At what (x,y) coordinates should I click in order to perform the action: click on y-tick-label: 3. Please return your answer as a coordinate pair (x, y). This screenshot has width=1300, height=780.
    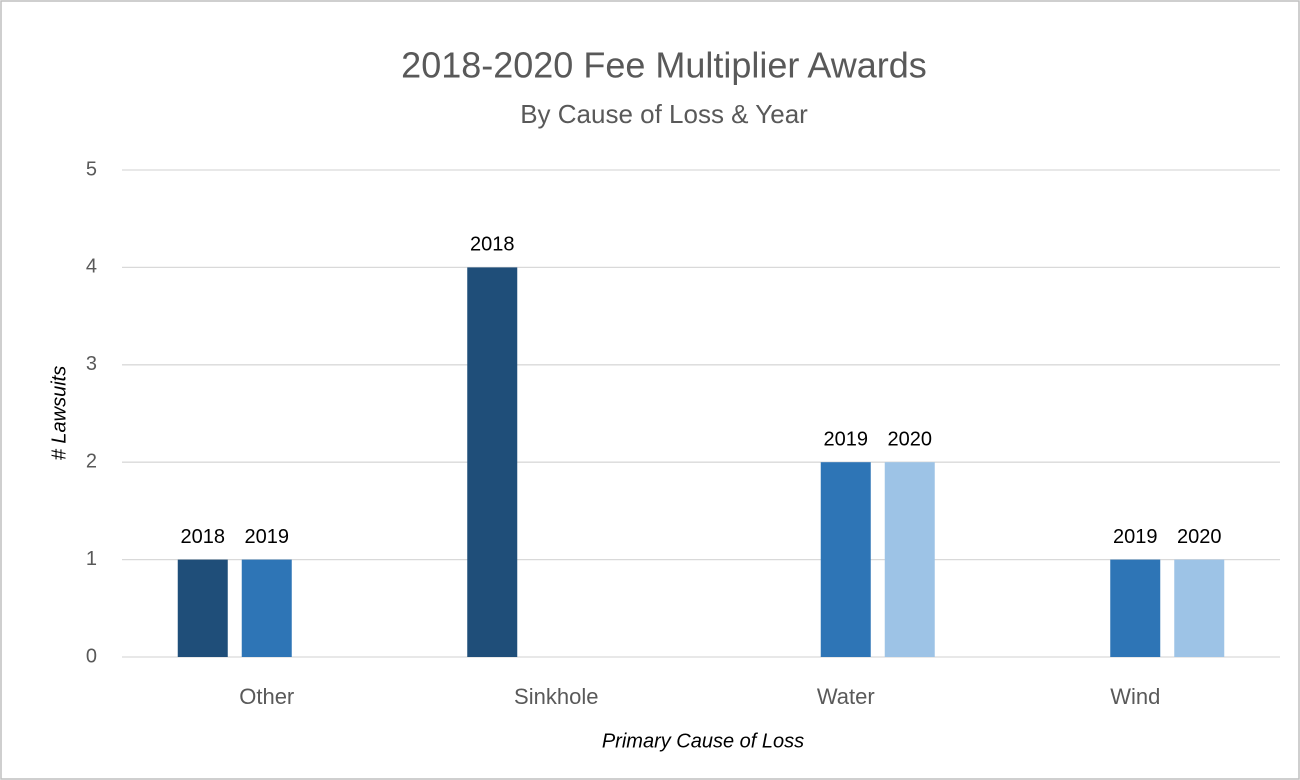
    Looking at the image, I should click on (91, 364).